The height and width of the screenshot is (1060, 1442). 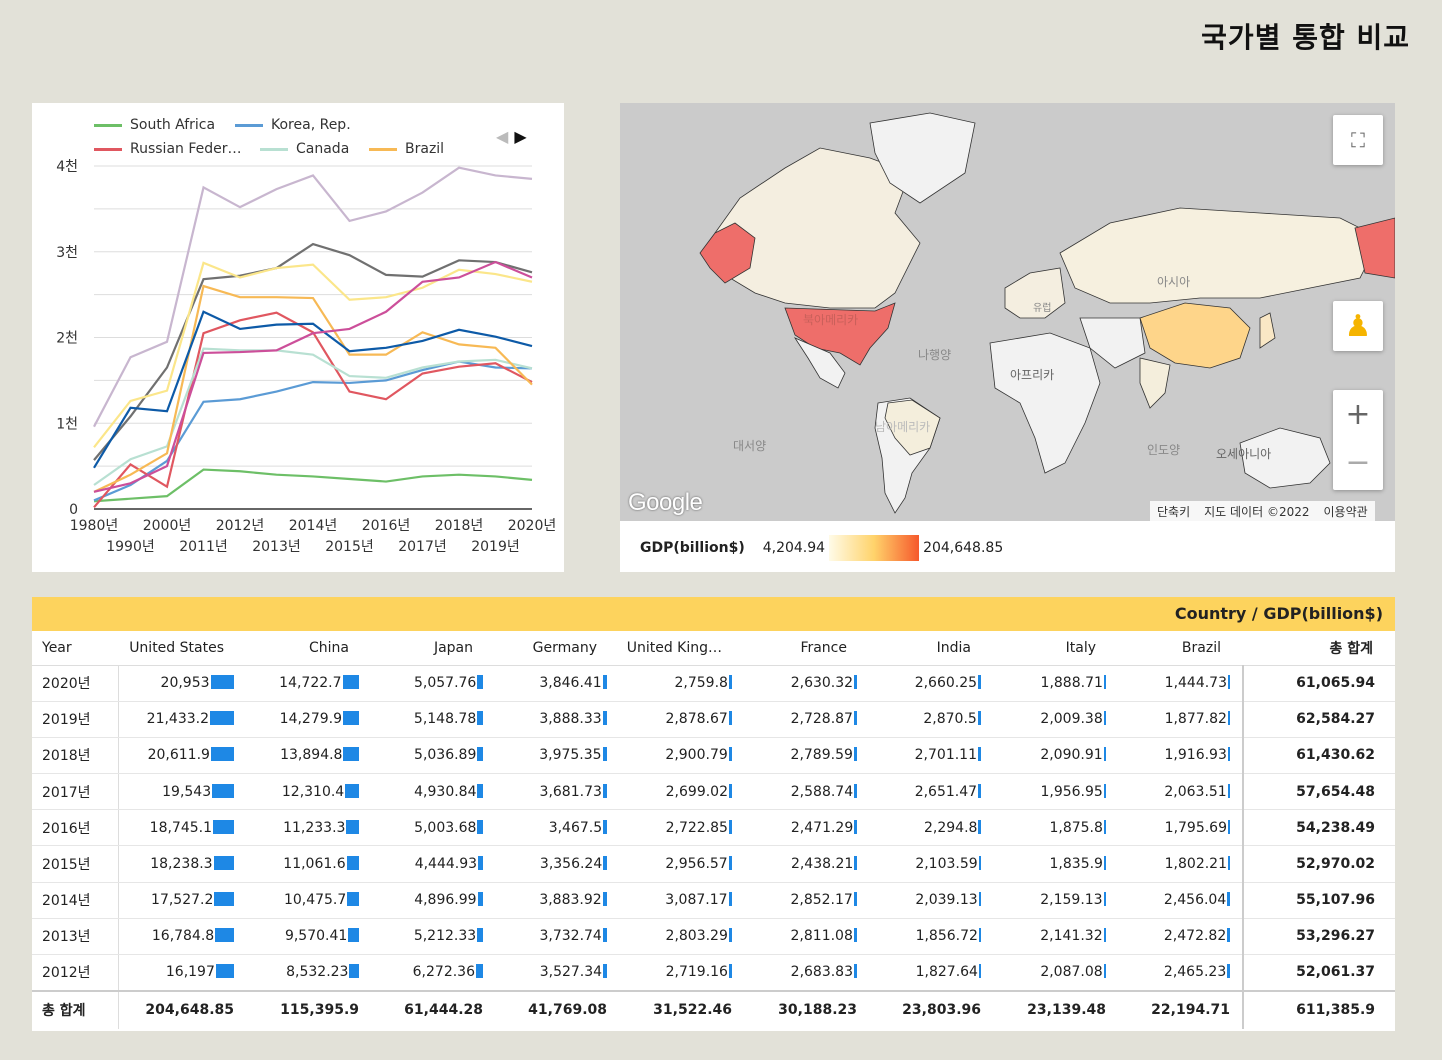 I want to click on legend-item: South Africa, so click(x=154, y=125).